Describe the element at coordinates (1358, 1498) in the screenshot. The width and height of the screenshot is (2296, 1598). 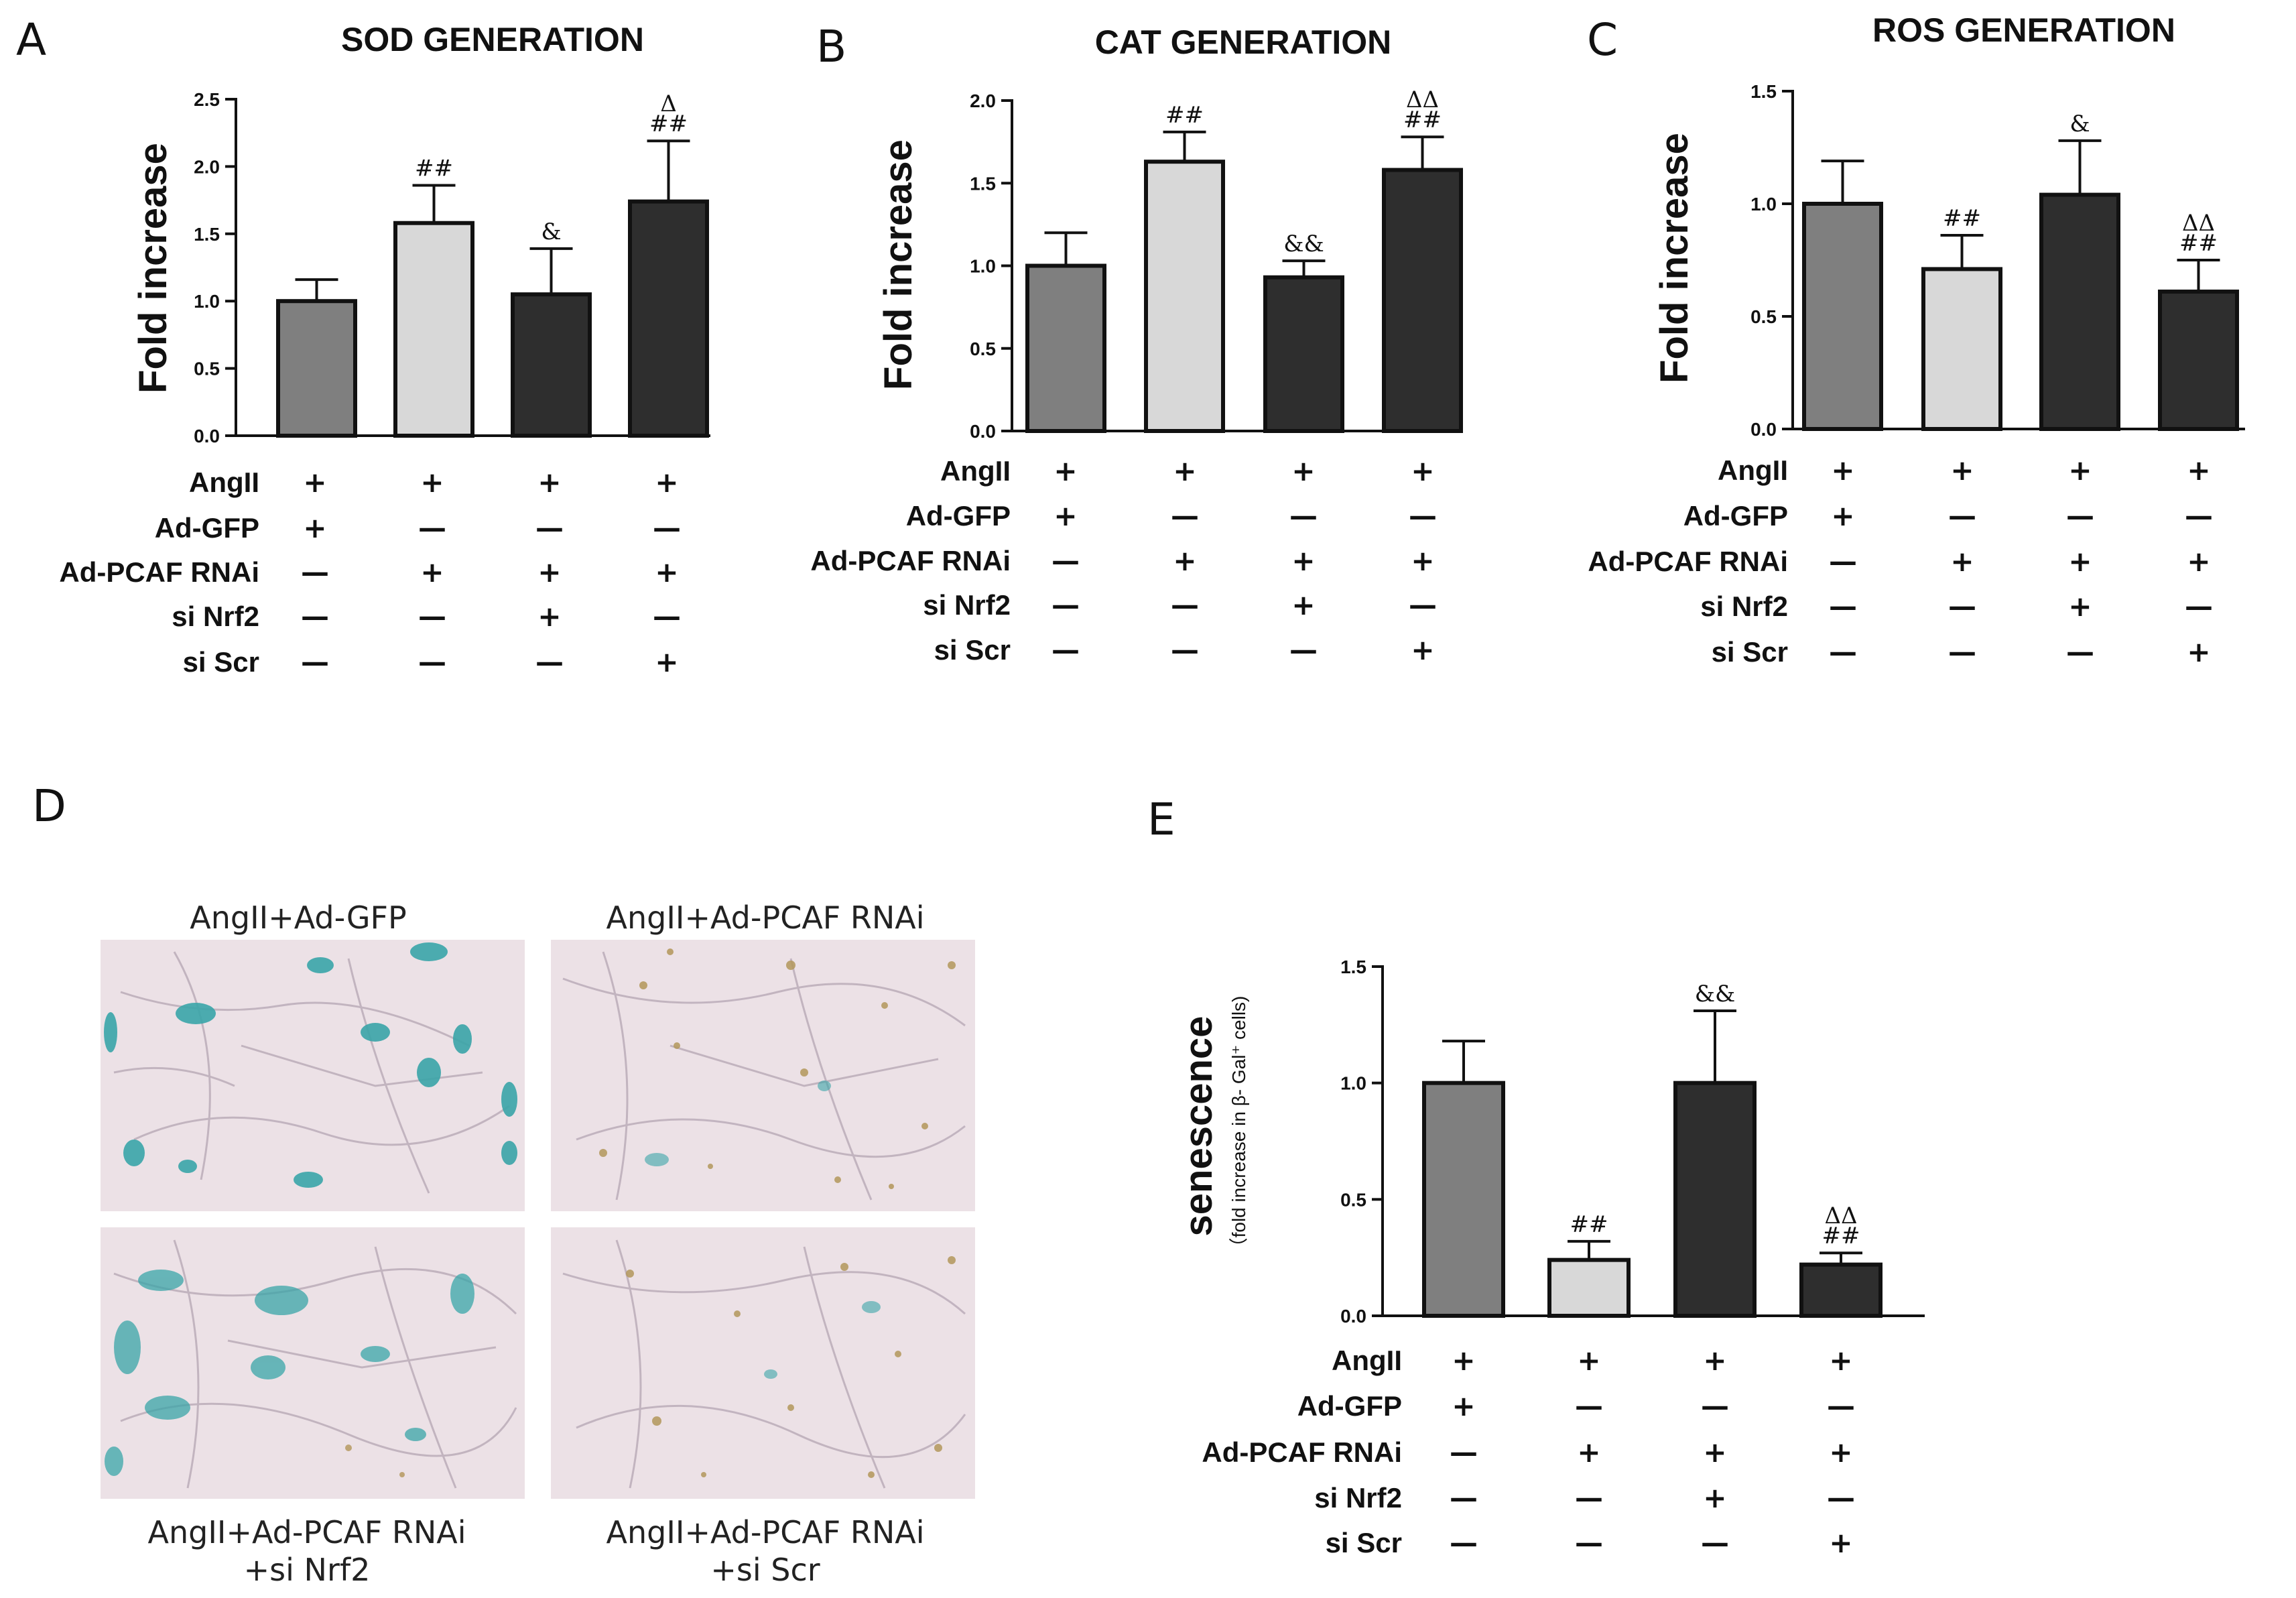
I see `condition-label-e-4: si Nrf2` at that location.